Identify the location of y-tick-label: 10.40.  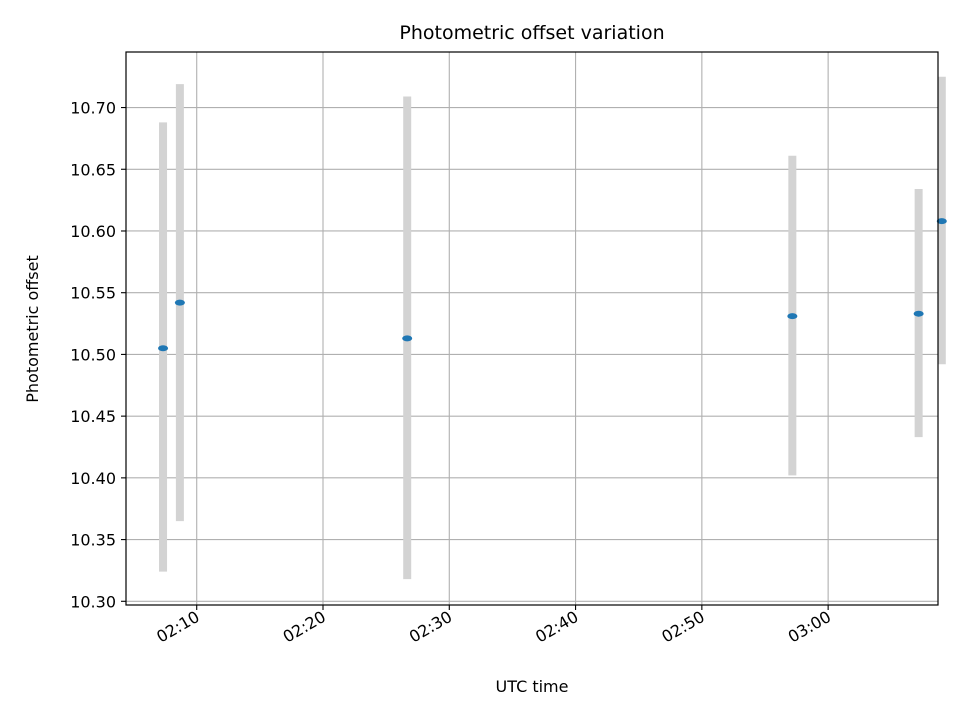
(93, 478).